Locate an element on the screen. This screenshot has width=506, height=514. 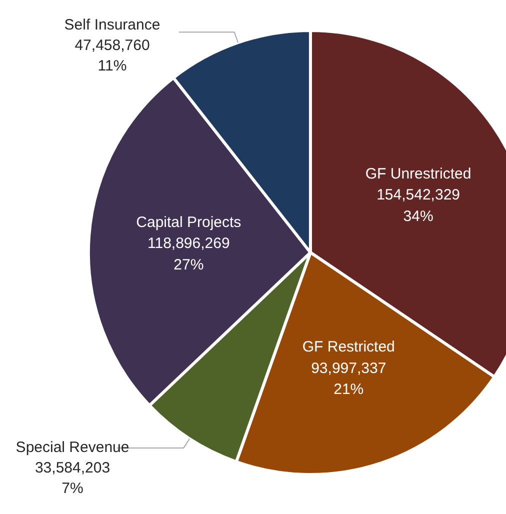
data-label: 33,584,203 7% is located at coordinates (72, 478).